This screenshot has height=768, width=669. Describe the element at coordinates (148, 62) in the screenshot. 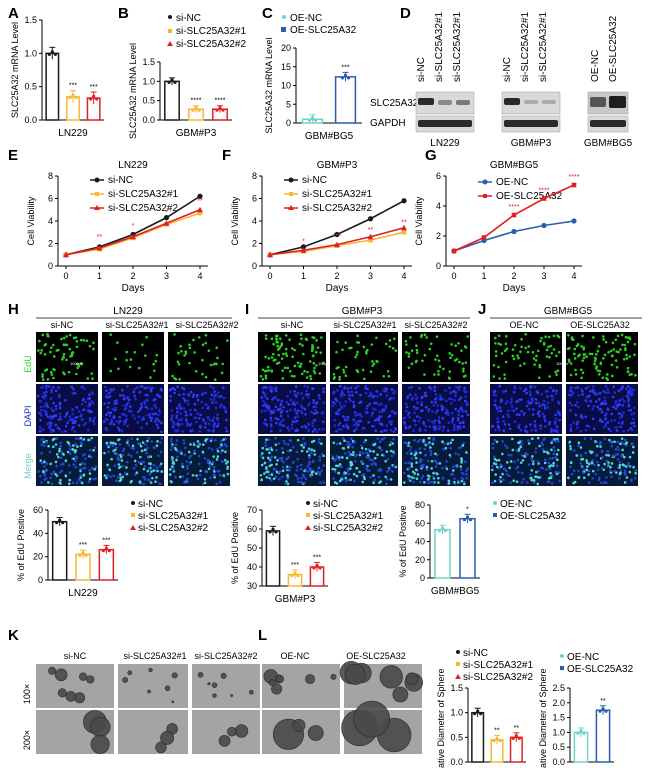

I see `y-tick-label: 1.5` at that location.